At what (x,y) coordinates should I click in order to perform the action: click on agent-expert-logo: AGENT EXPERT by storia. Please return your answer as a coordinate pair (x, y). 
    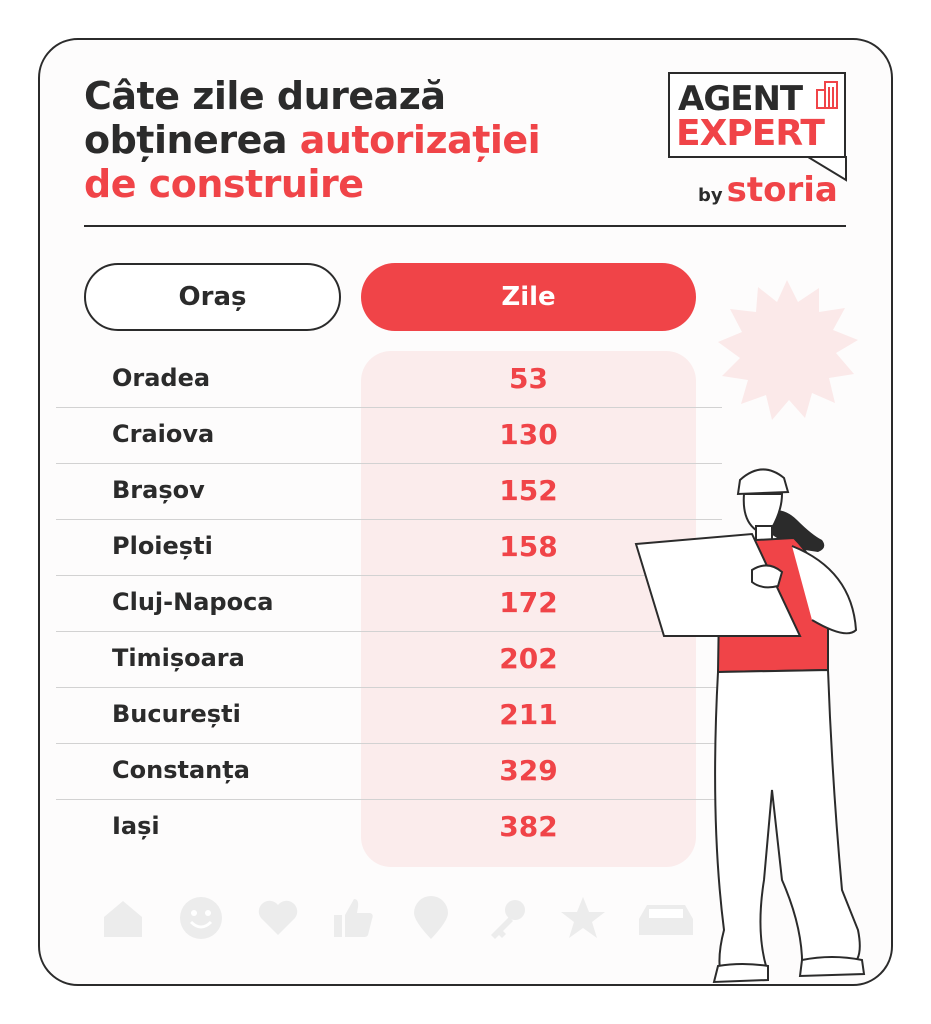
    Looking at the image, I should click on (758, 142).